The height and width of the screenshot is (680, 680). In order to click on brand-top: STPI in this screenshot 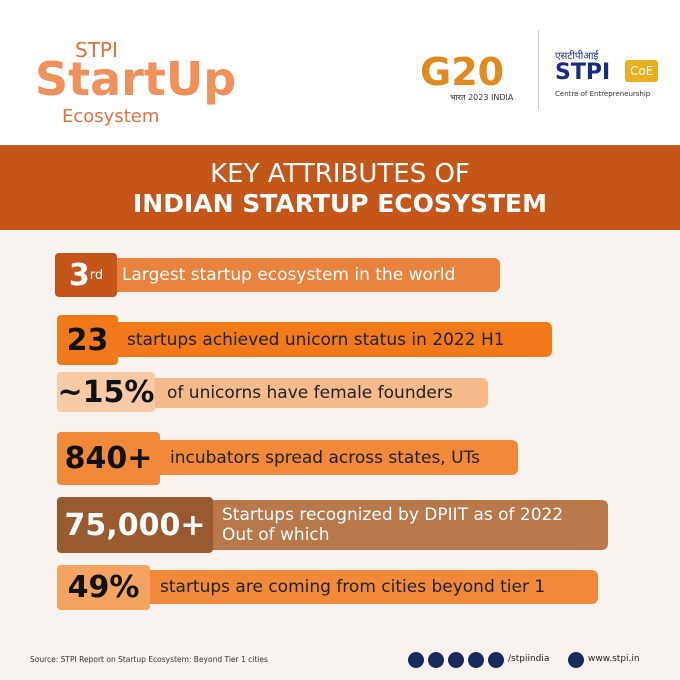, I will do `click(96, 50)`.